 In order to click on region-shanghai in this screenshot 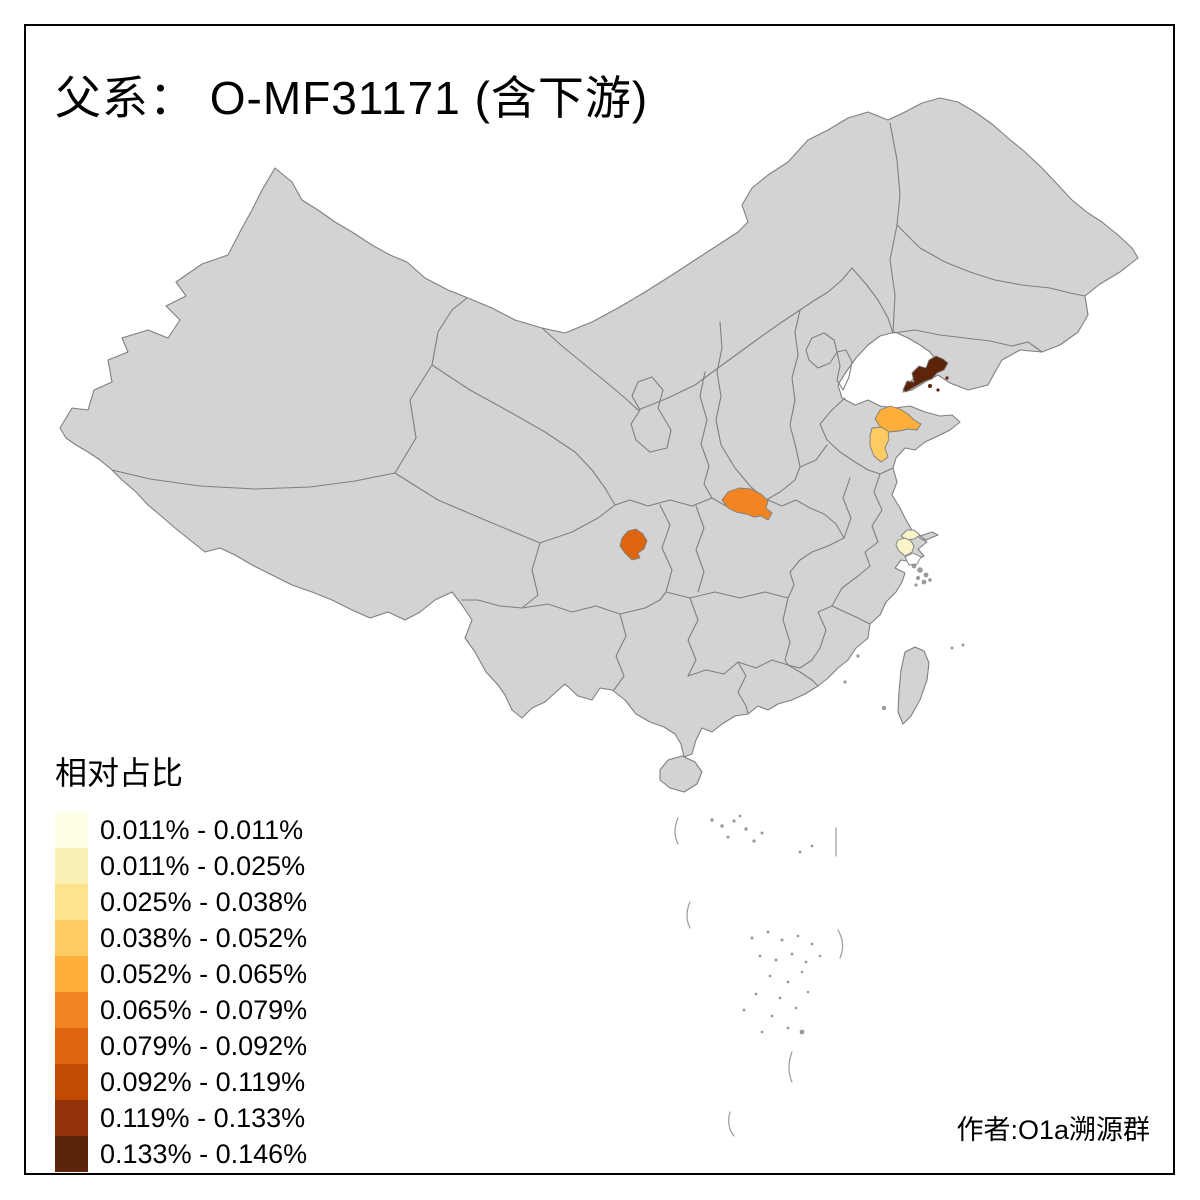, I will do `click(913, 559)`.